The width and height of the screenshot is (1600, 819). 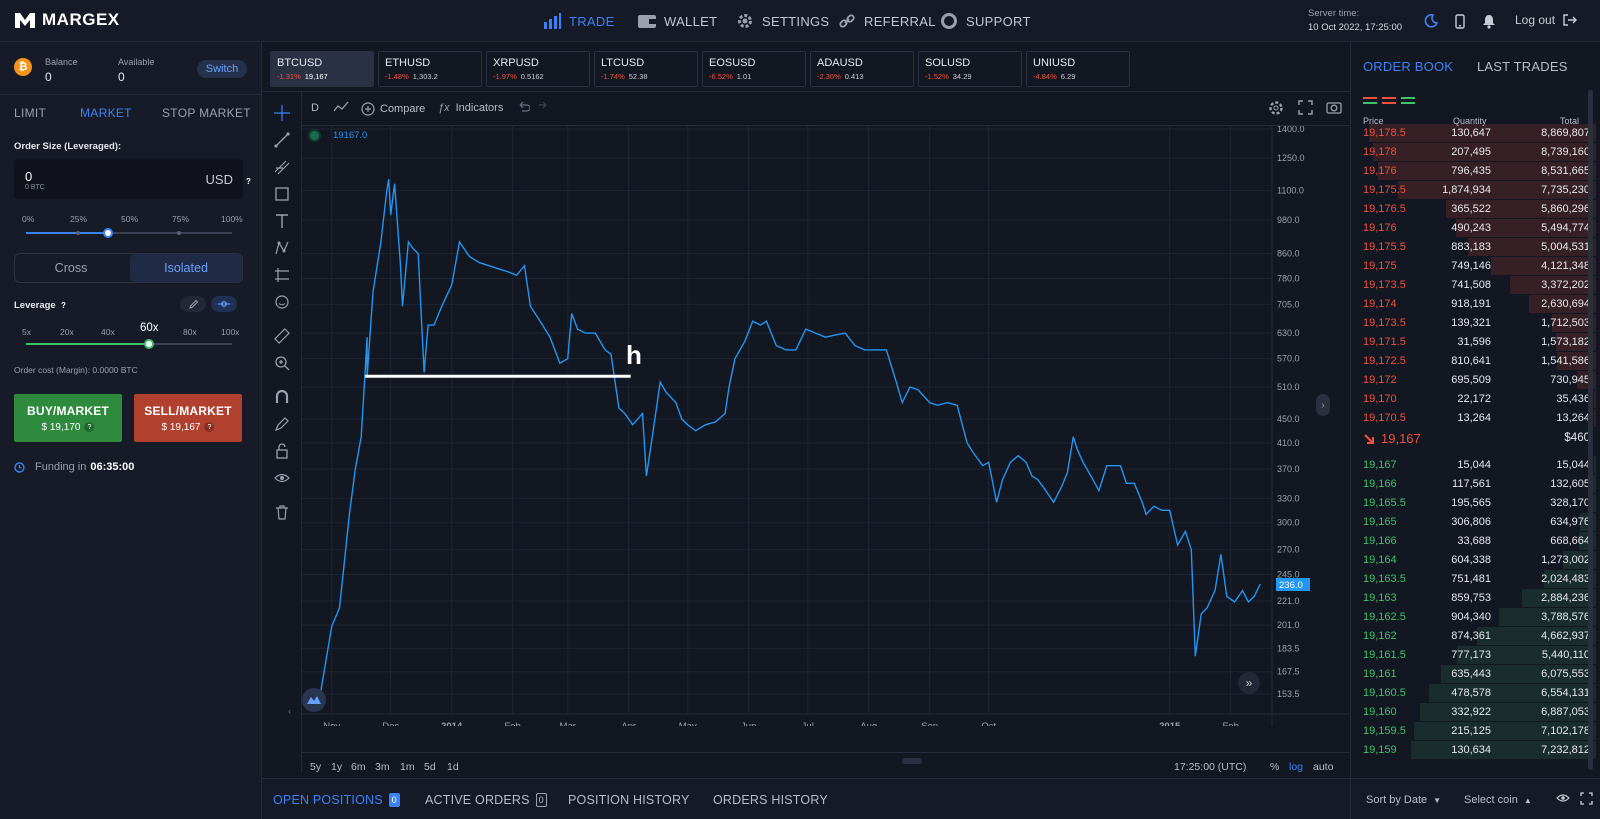 What do you see at coordinates (282, 194) in the screenshot?
I see `rectangle-icon` at bounding box center [282, 194].